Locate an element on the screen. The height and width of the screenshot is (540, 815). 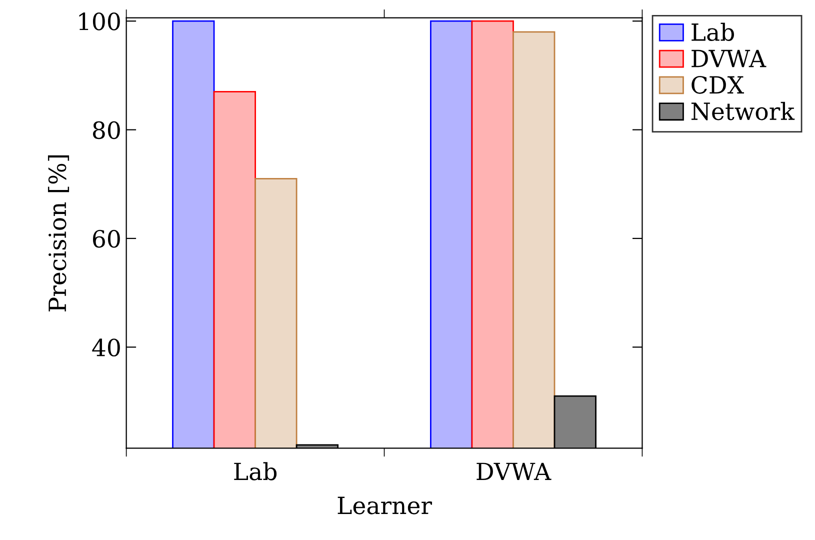
y-tick-label: 40 is located at coordinates (106, 347).